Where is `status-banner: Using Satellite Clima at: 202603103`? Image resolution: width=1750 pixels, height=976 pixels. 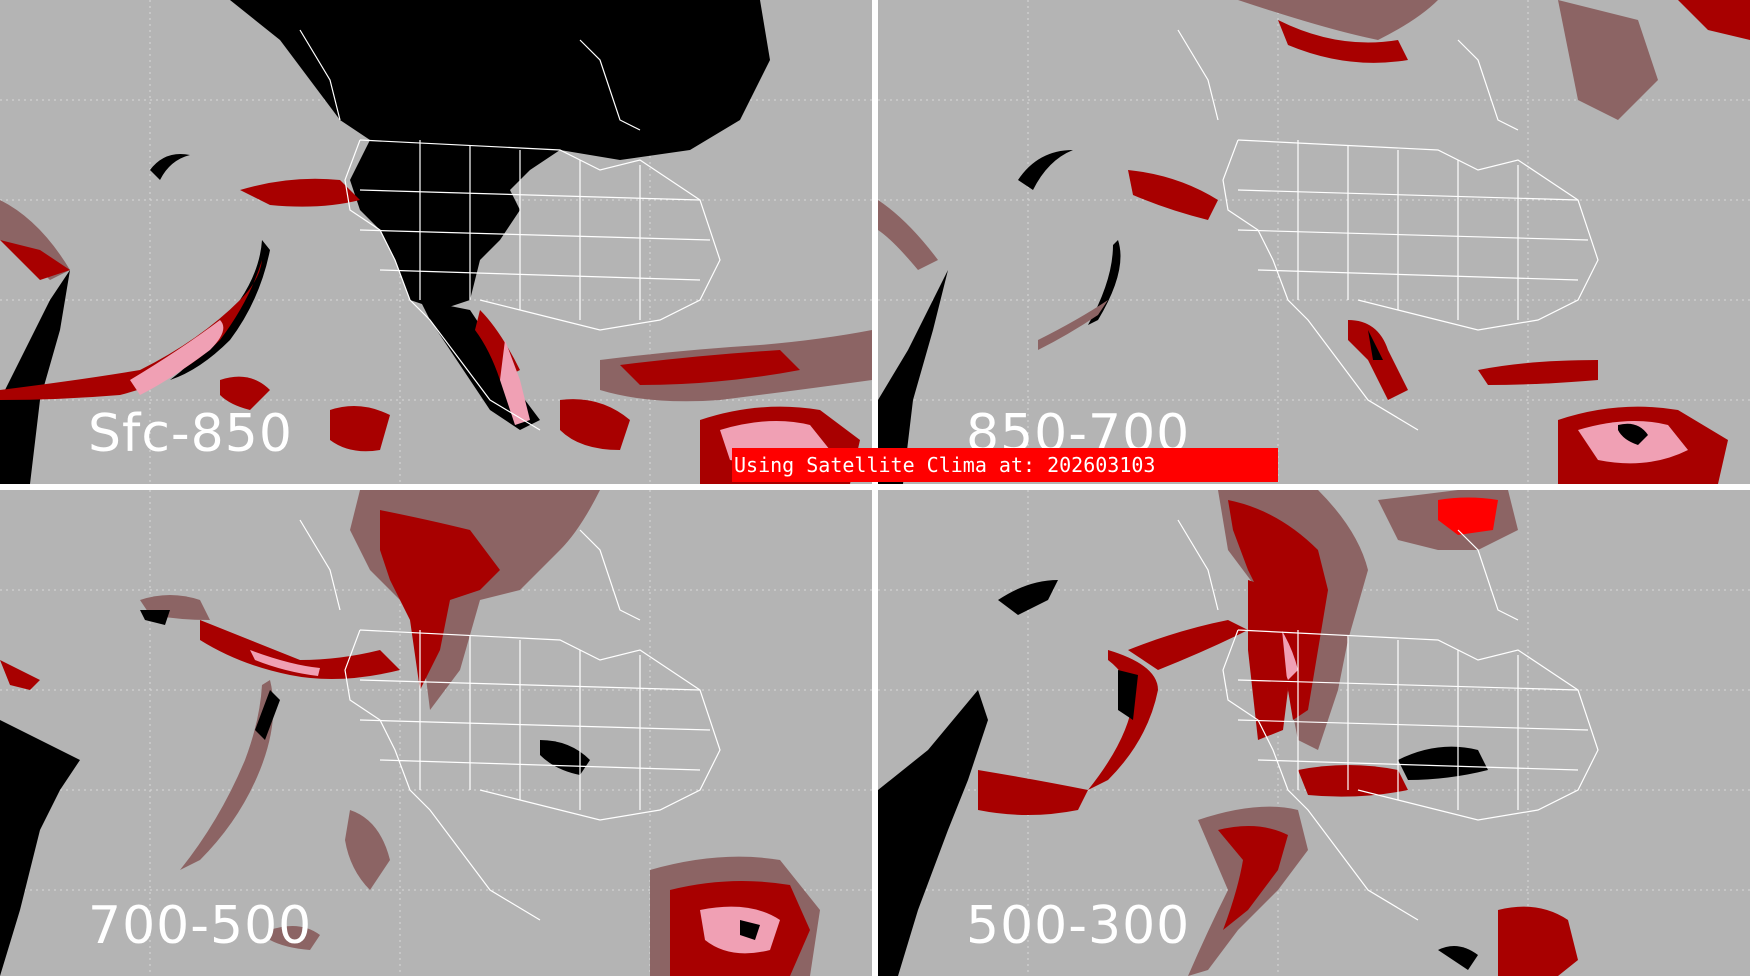 status-banner: Using Satellite Clima at: 202603103 is located at coordinates (1005, 465).